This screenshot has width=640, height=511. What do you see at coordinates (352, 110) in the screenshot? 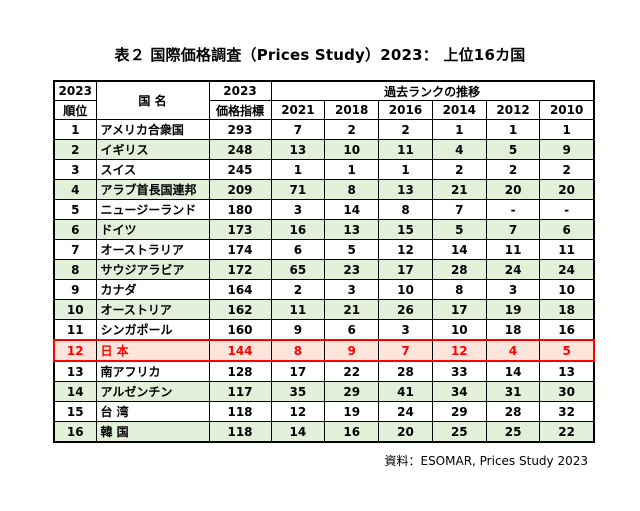
I see `header-year-2018: 2018` at bounding box center [352, 110].